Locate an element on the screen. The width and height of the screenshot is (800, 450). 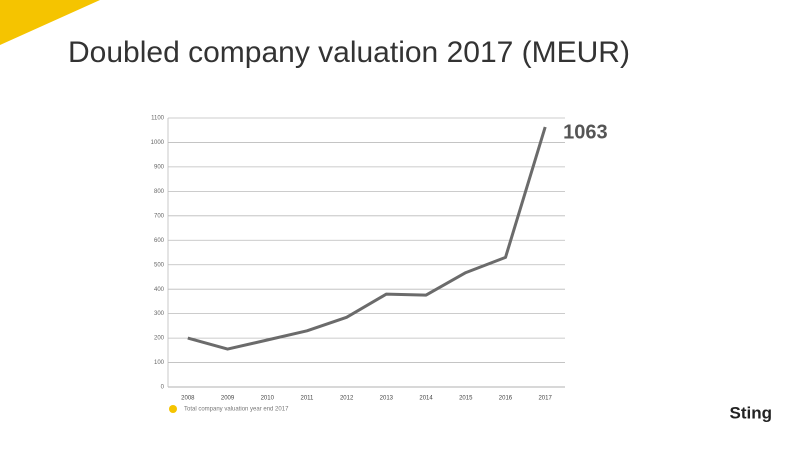
x-tick-label: 2010 is located at coordinates (268, 399).